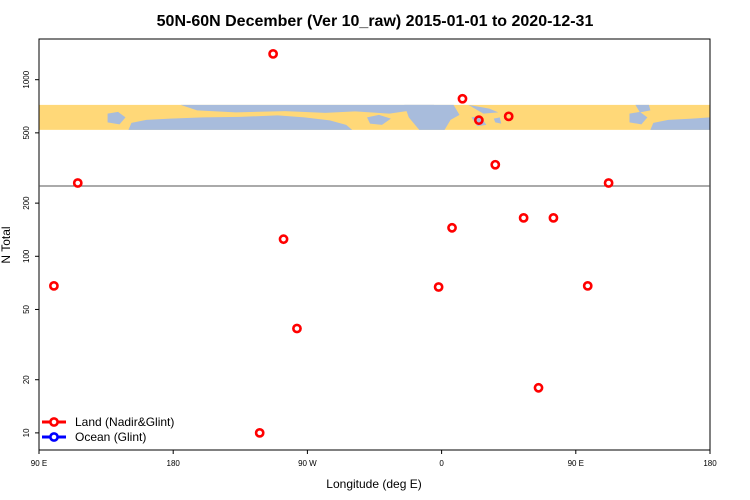  I want to click on x-axis: 90 E 180 90 W 0 90 E 180, so click(374, 459).